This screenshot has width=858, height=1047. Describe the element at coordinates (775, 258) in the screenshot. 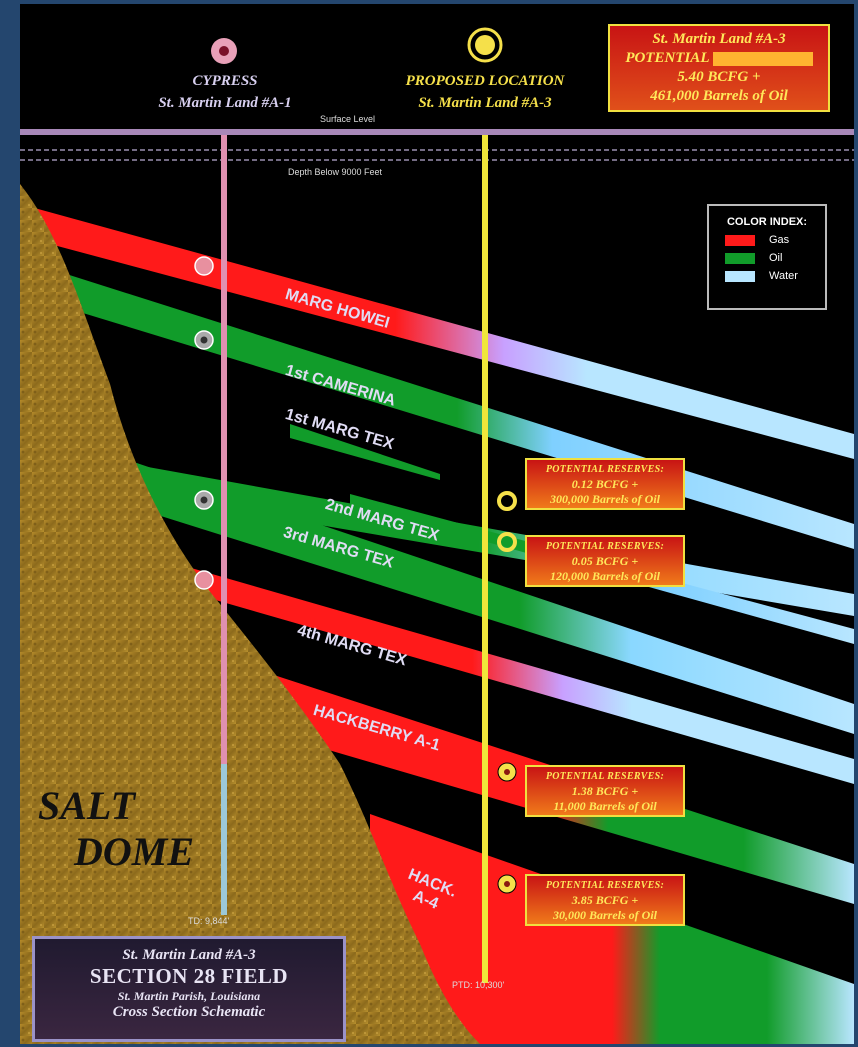

I see `legend-item-oil: Oil` at that location.